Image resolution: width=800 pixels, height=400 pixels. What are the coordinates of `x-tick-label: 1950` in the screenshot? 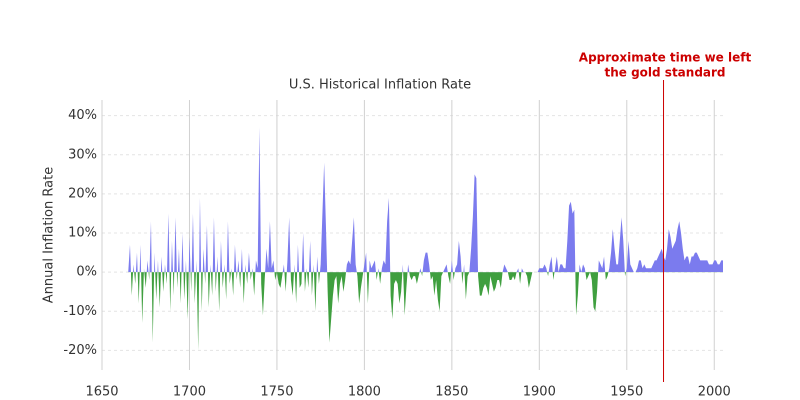 It's located at (626, 392).